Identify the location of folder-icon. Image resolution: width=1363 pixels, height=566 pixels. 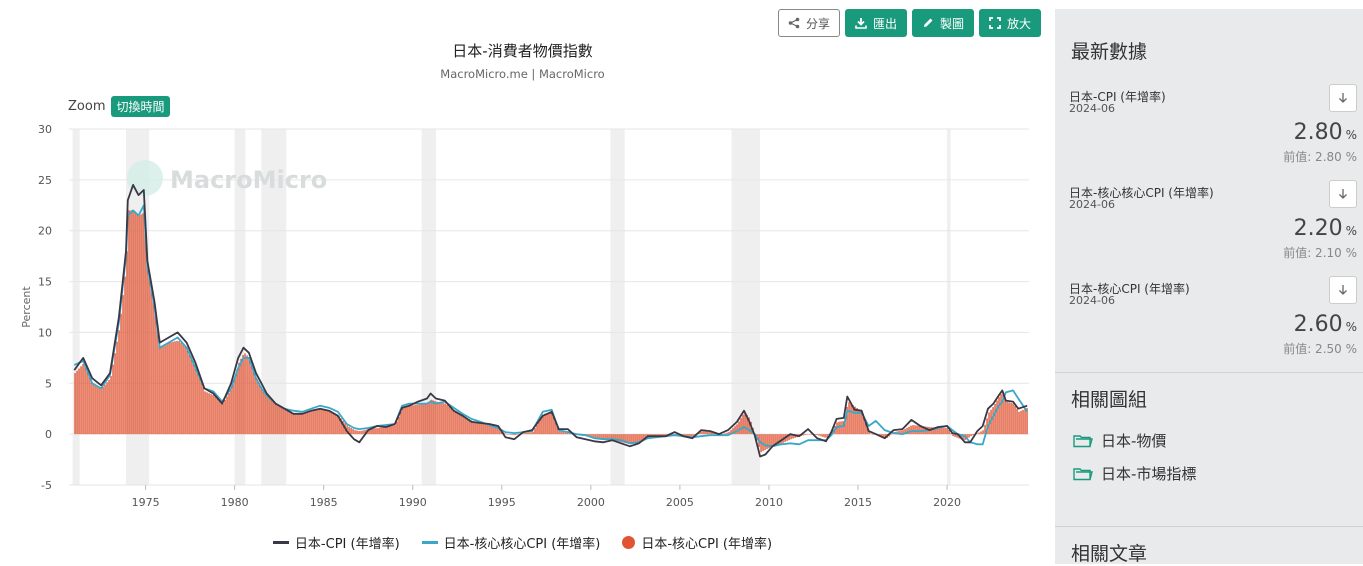
(1083, 441).